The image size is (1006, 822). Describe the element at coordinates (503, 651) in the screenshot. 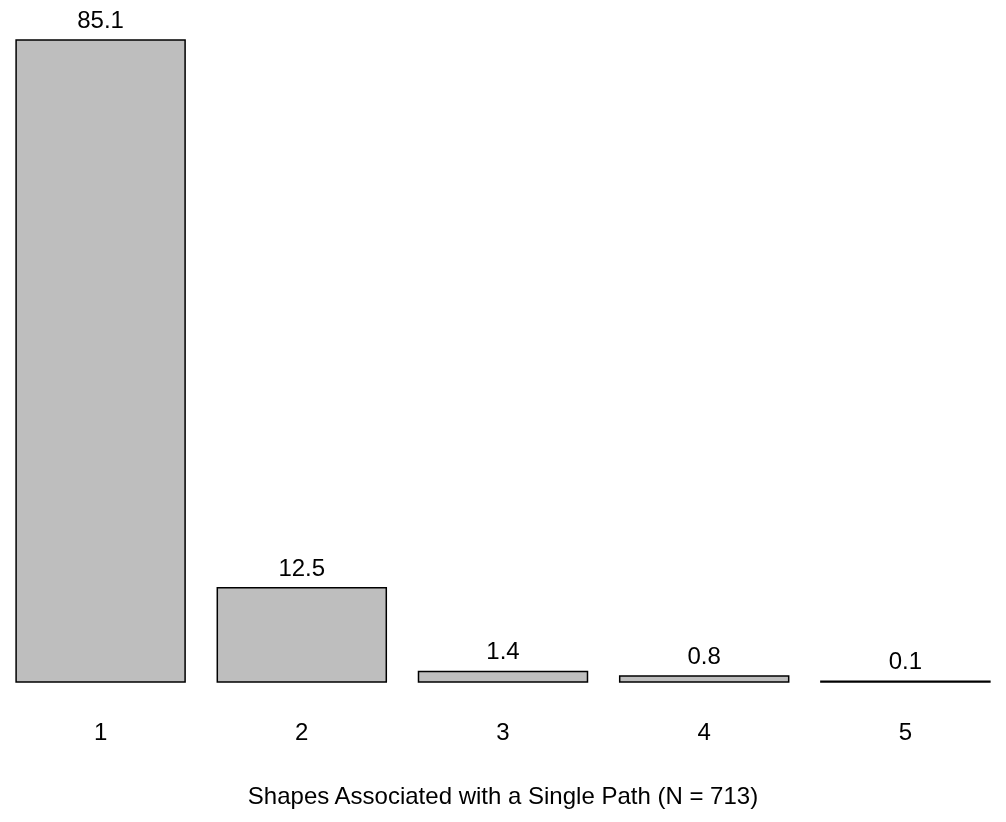

I see `data-label: 1.4` at that location.